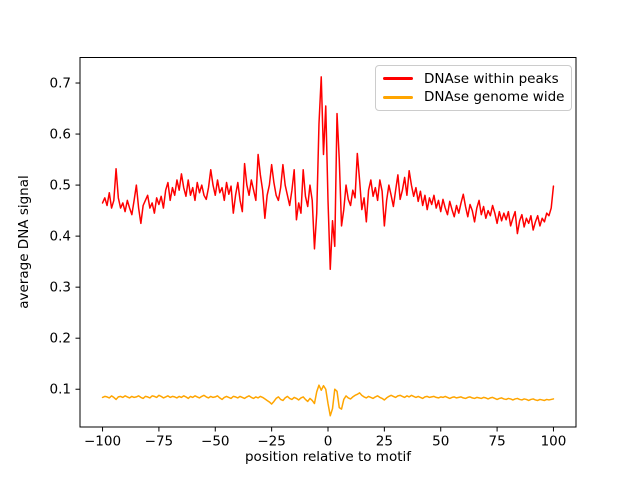  Describe the element at coordinates (60, 186) in the screenshot. I see `y-tick-label: 0.5` at that location.